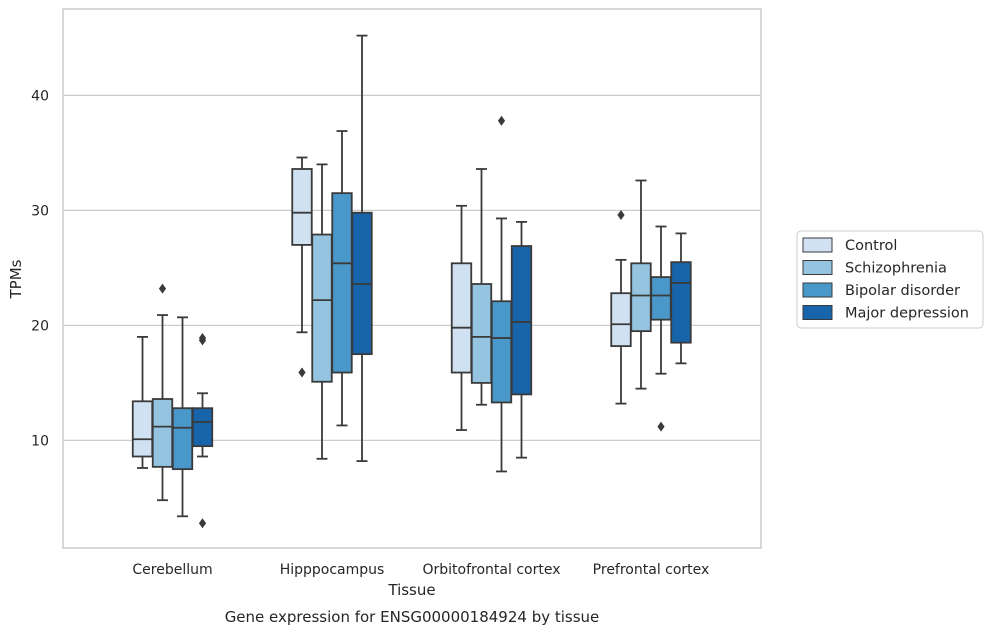 The height and width of the screenshot is (634, 993). Describe the element at coordinates (40, 326) in the screenshot. I see `y-tick-label: 20` at that location.